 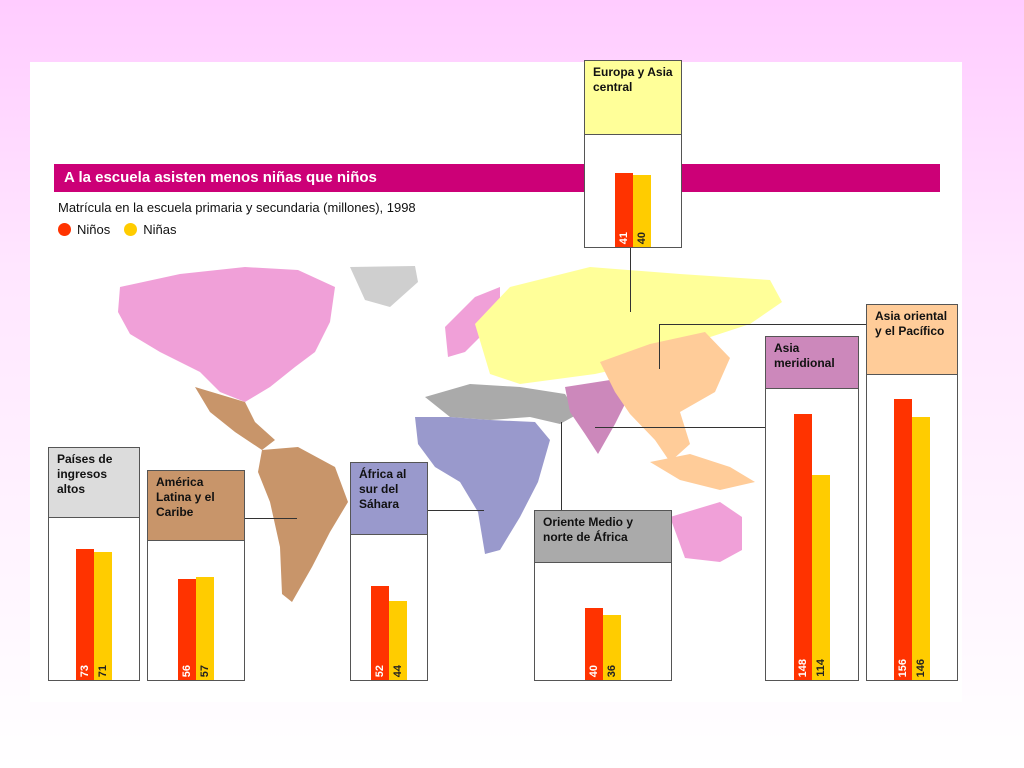 What do you see at coordinates (380, 633) in the screenshot?
I see `bar-africa-boys: 52` at bounding box center [380, 633].